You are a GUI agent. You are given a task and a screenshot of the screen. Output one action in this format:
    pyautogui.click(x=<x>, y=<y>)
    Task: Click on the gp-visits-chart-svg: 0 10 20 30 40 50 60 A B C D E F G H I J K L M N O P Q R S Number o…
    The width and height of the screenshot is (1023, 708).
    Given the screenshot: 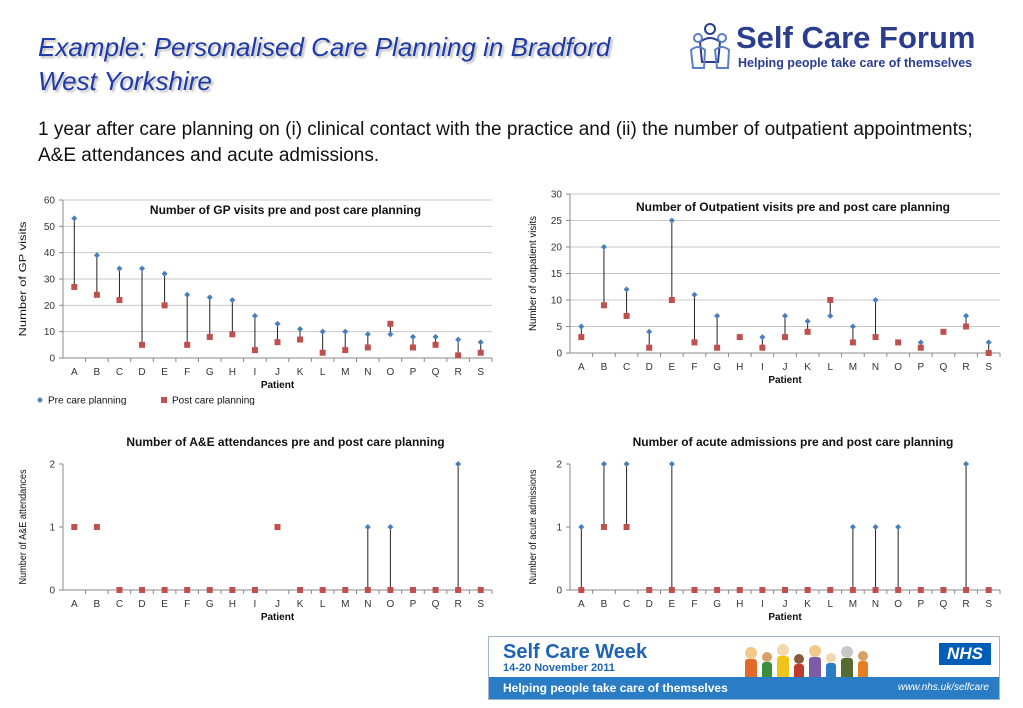 What is the action you would take?
    pyautogui.click(x=255, y=301)
    